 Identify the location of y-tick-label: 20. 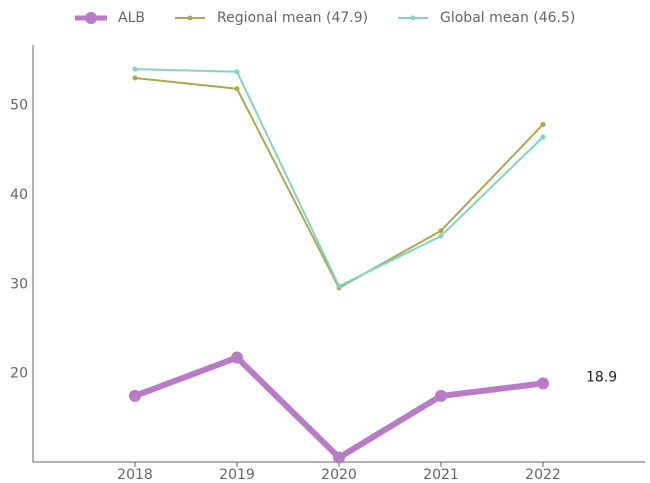
(19, 374).